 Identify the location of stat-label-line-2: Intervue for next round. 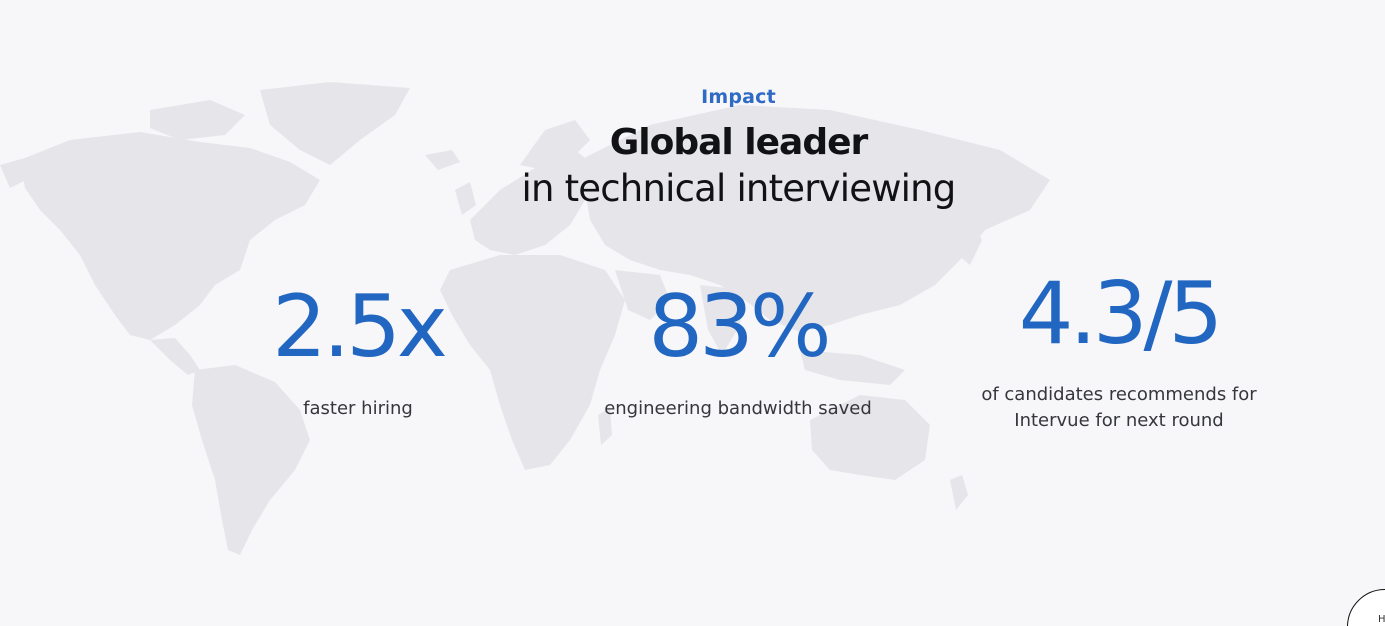
(1119, 420).